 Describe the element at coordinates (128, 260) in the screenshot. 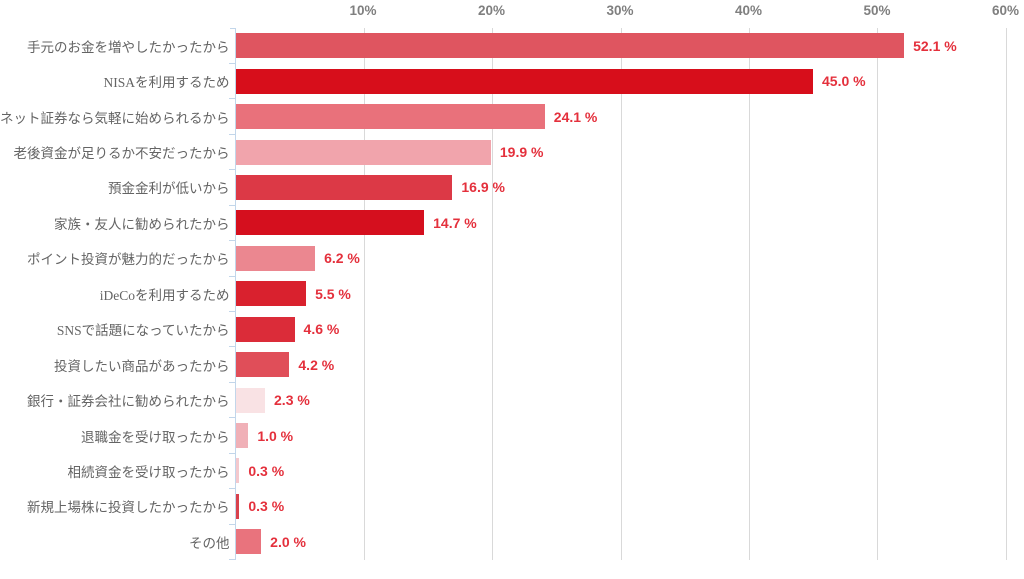

I see `category-label: ポイント投資が魅力的だったから` at that location.